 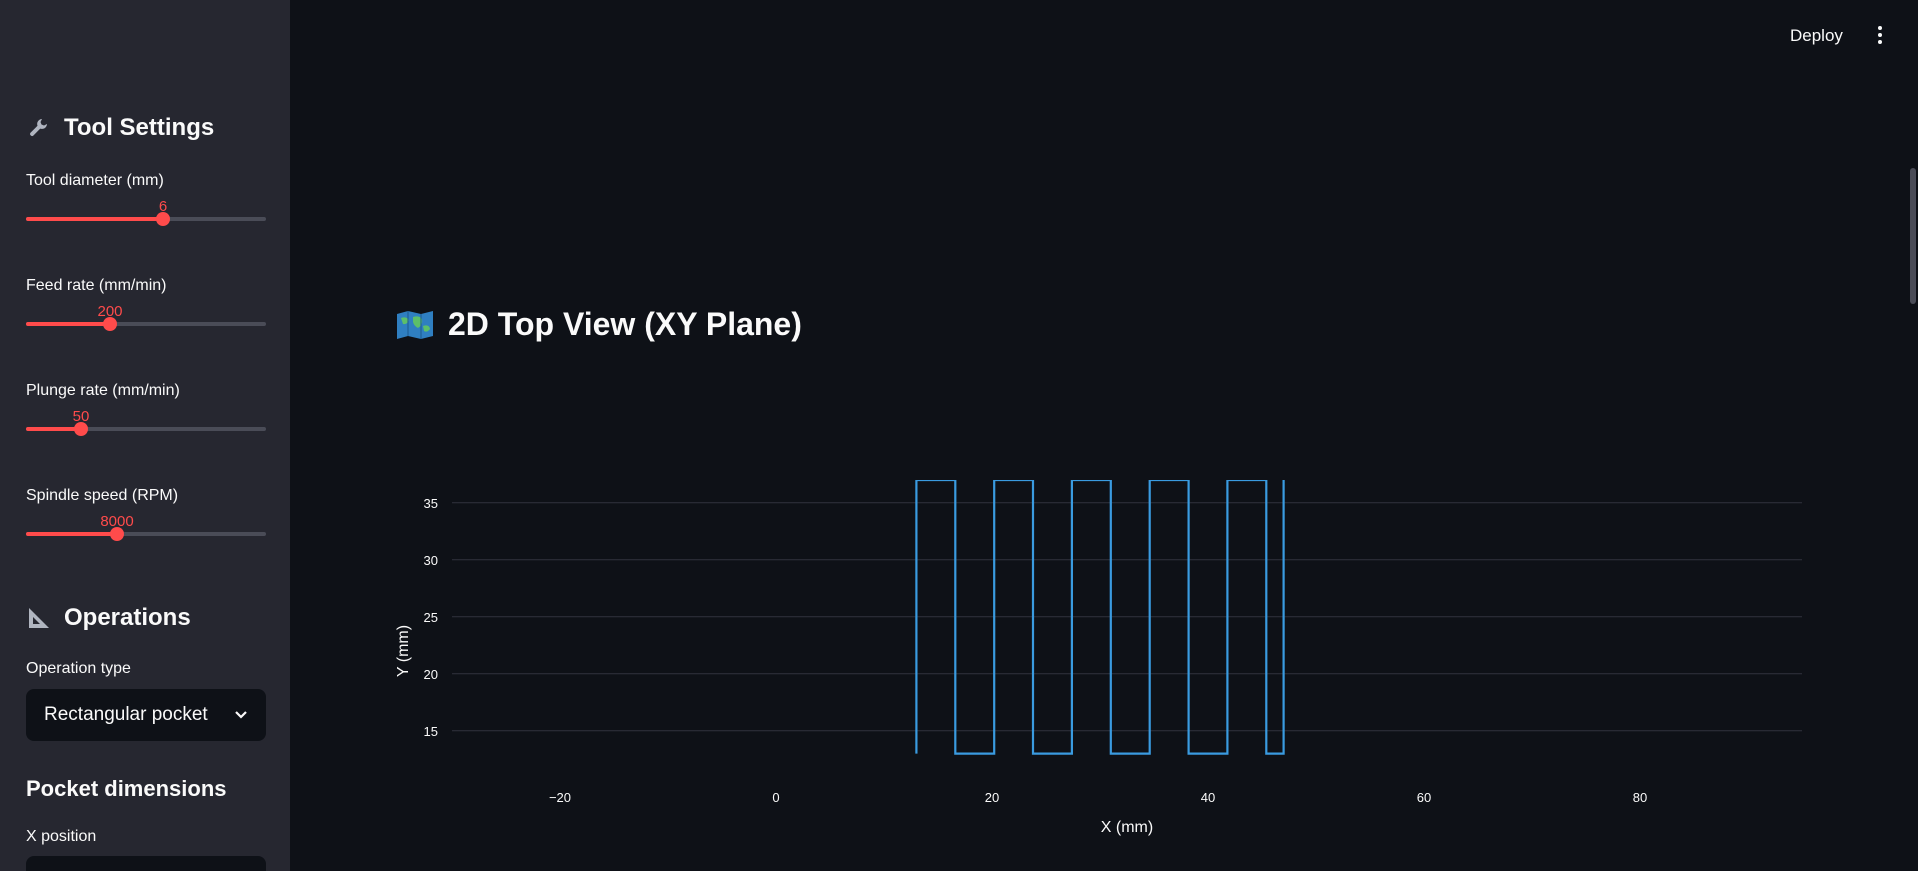 What do you see at coordinates (117, 521) in the screenshot?
I see `slider-value: 8000` at bounding box center [117, 521].